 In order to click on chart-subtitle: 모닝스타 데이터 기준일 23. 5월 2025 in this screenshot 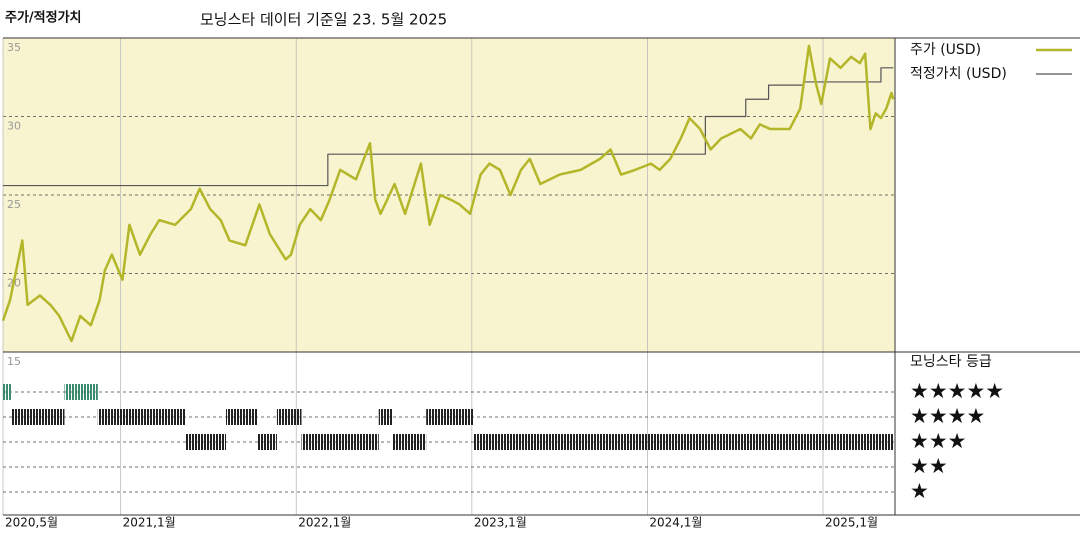, I will do `click(323, 20)`.